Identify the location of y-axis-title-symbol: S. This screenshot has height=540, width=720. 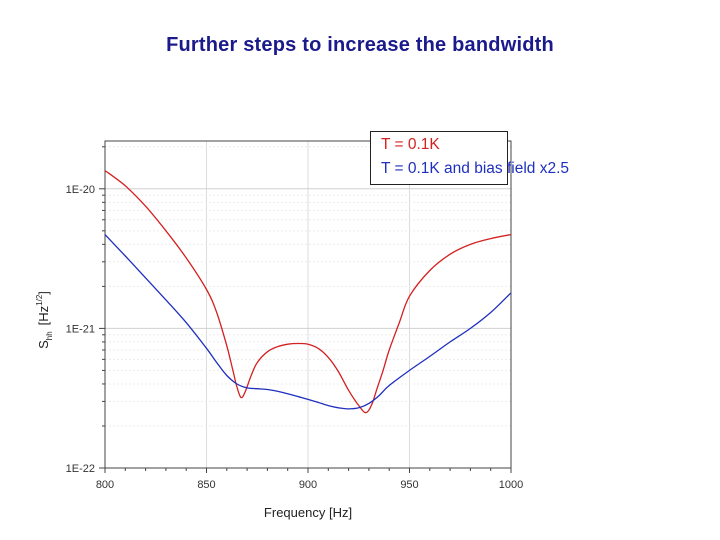
(43, 344).